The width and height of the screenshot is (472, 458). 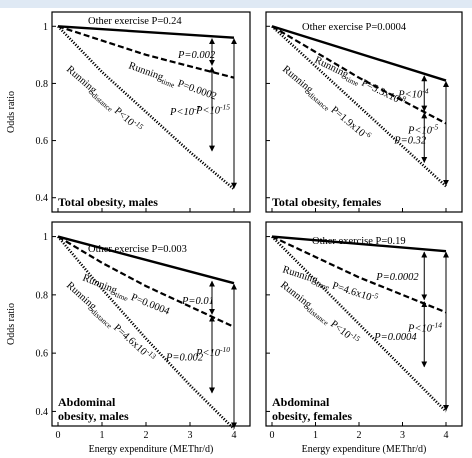 I want to click on comparison-pvalue: P<10-10, so click(x=212, y=352).